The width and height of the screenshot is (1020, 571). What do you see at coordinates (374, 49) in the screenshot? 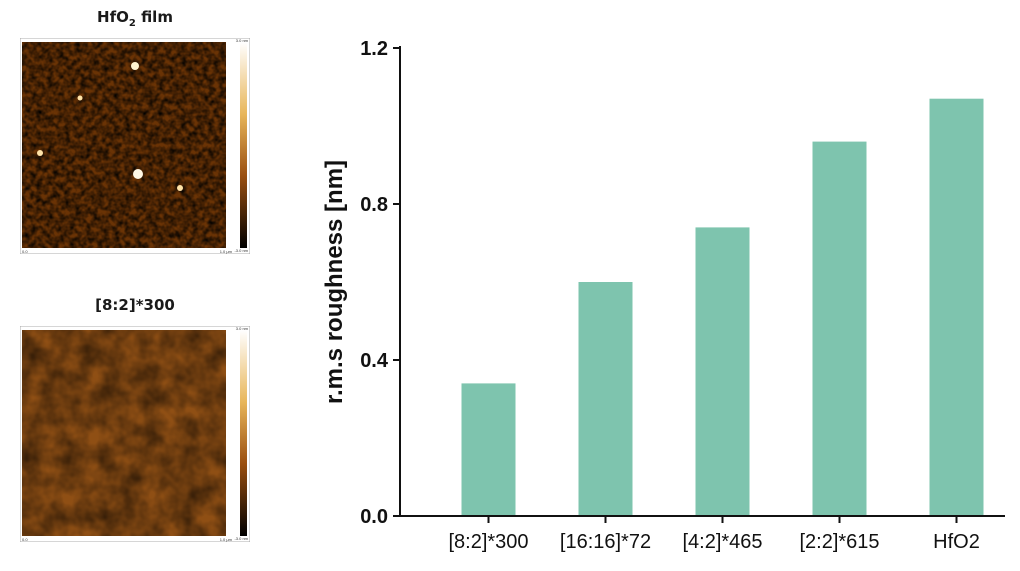
I see `y-tick-label: 1.2` at bounding box center [374, 49].